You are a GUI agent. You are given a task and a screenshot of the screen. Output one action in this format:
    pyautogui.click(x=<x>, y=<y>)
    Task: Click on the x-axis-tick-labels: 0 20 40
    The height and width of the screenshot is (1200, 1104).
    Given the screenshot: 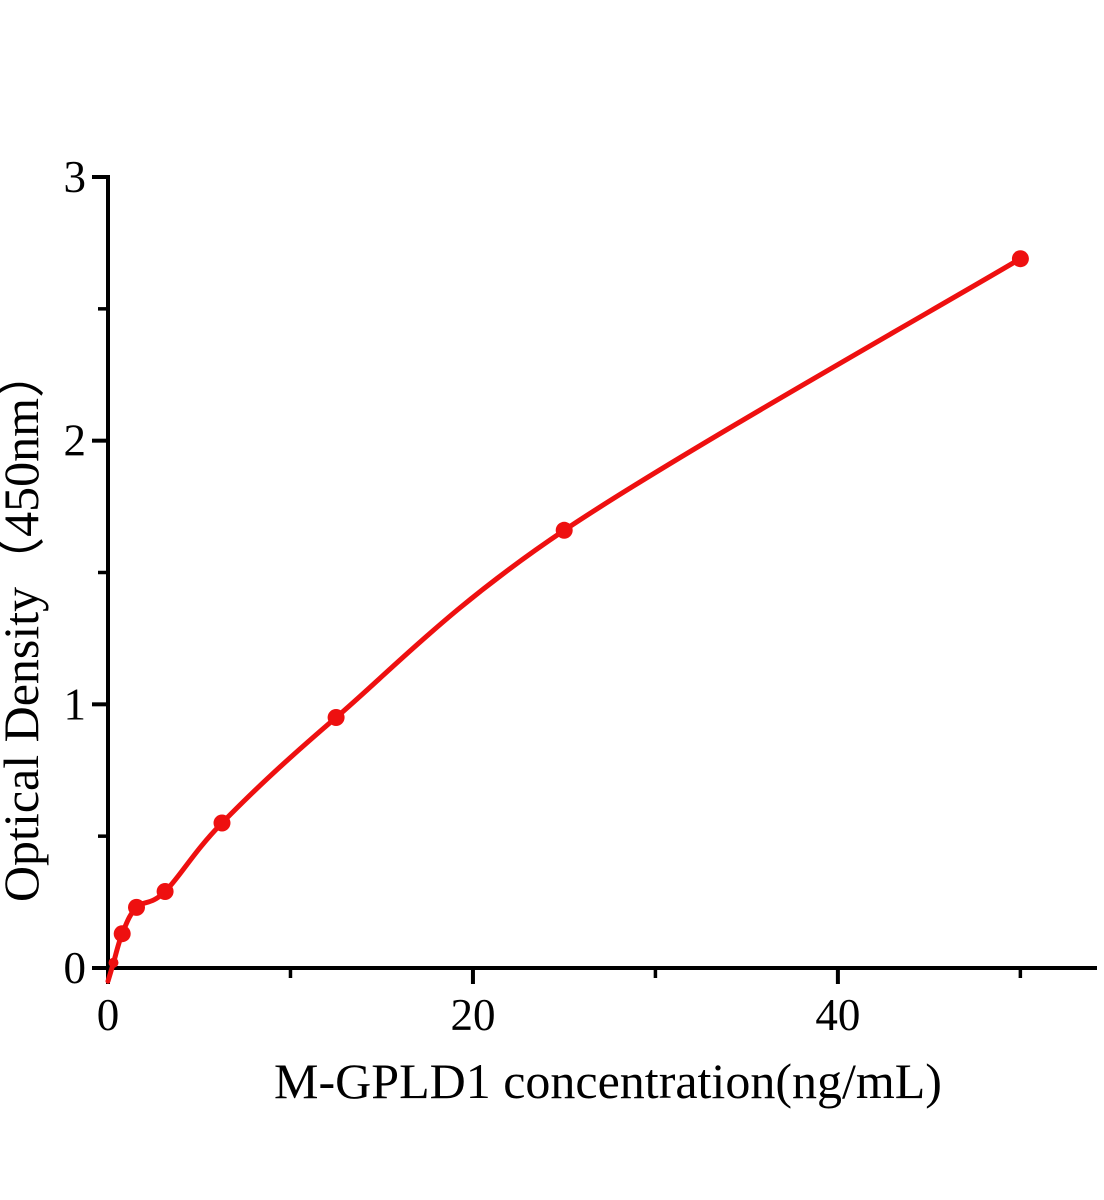 What is the action you would take?
    pyautogui.click(x=479, y=1015)
    